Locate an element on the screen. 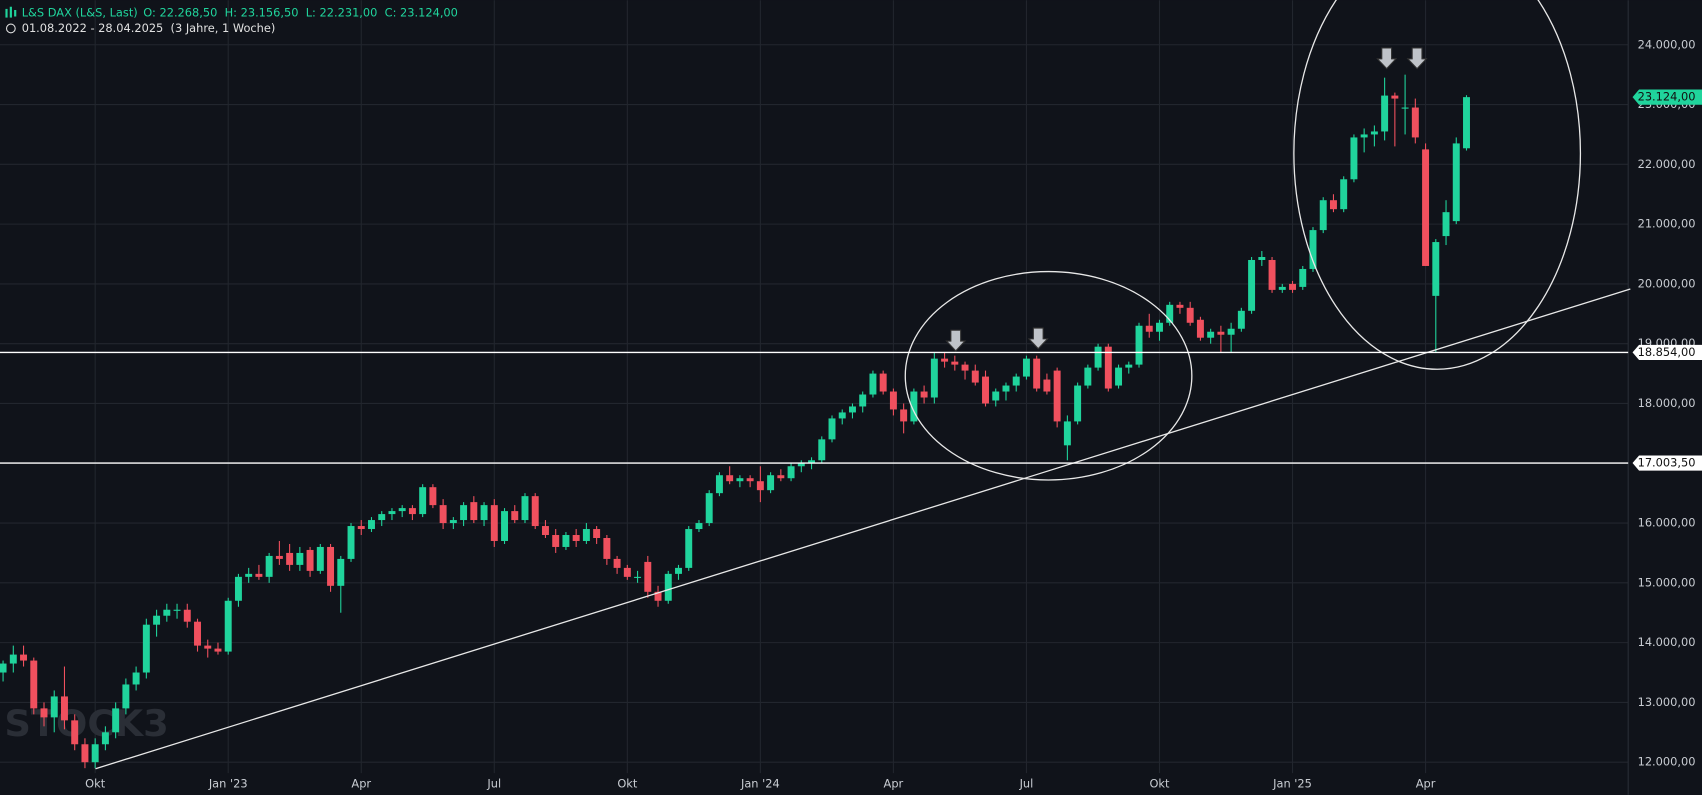 This screenshot has height=795, width=1702. arrow-marker is located at coordinates (1038, 338).